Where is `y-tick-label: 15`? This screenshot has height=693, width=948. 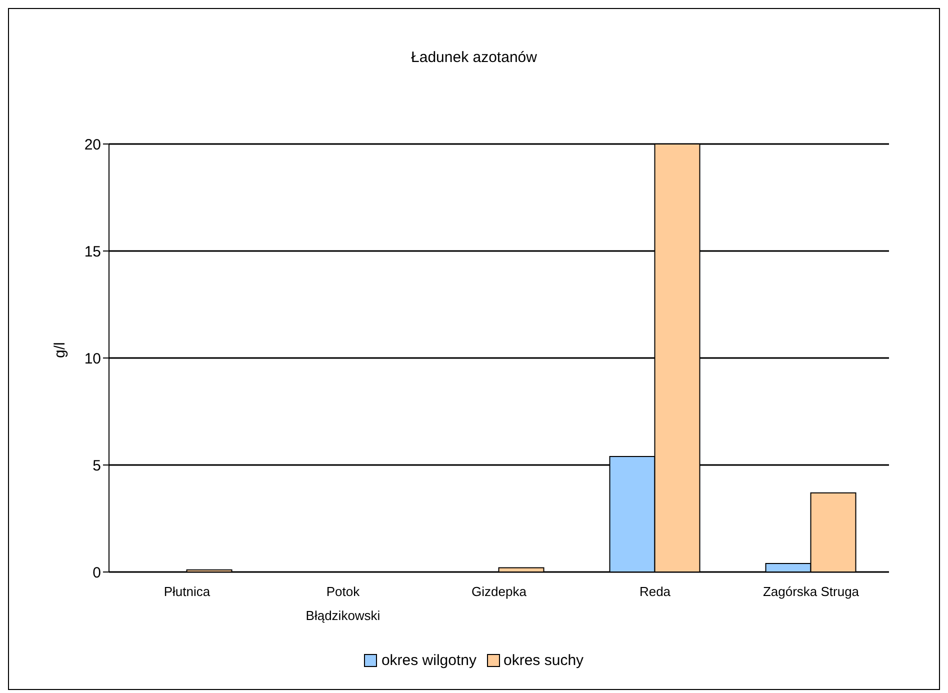 y-tick-label: 15 is located at coordinates (92, 251).